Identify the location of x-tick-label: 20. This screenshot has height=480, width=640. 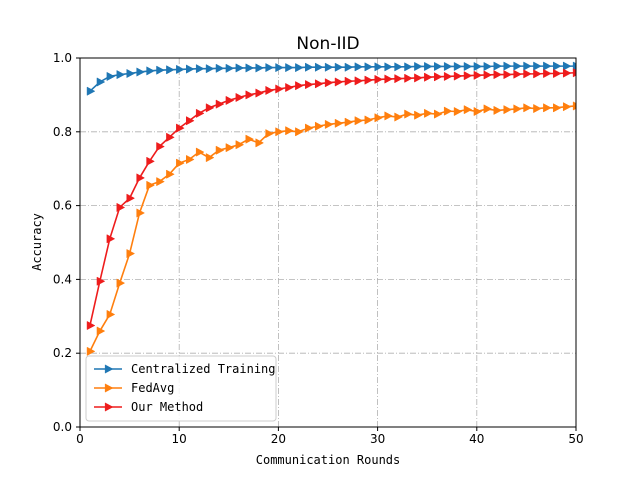
(278, 439).